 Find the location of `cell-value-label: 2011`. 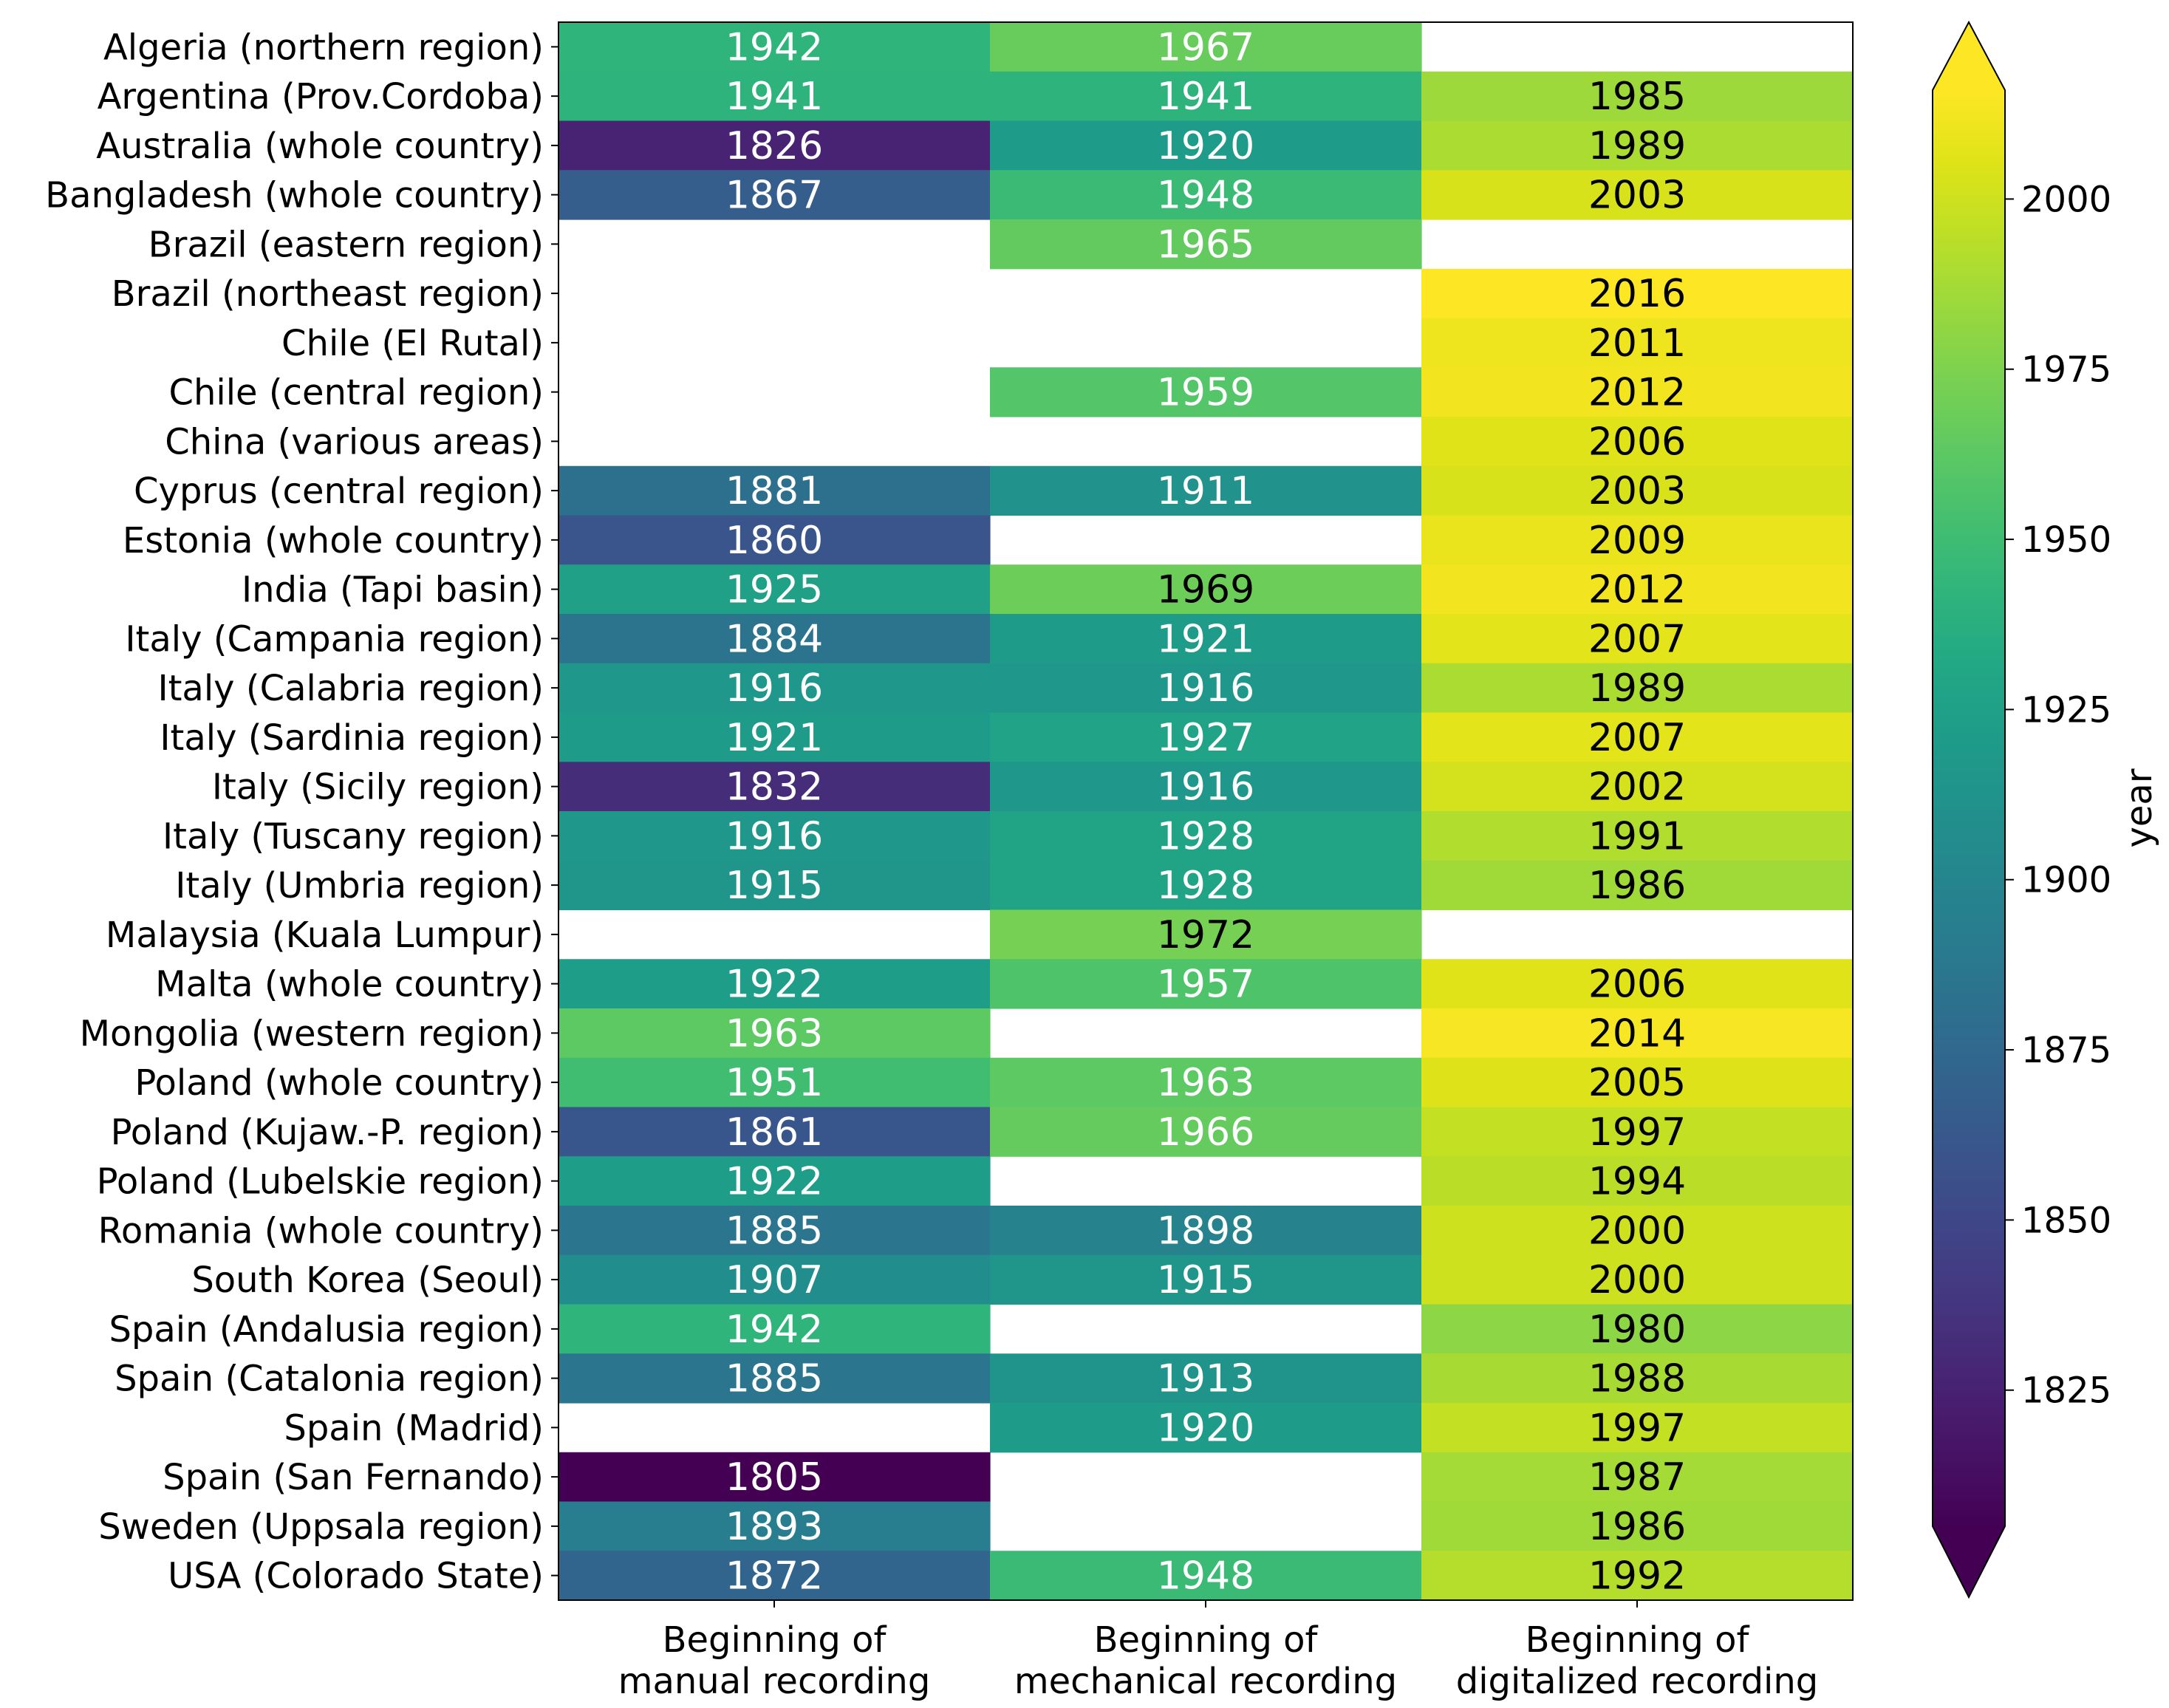

cell-value-label: 2011 is located at coordinates (1637, 343).